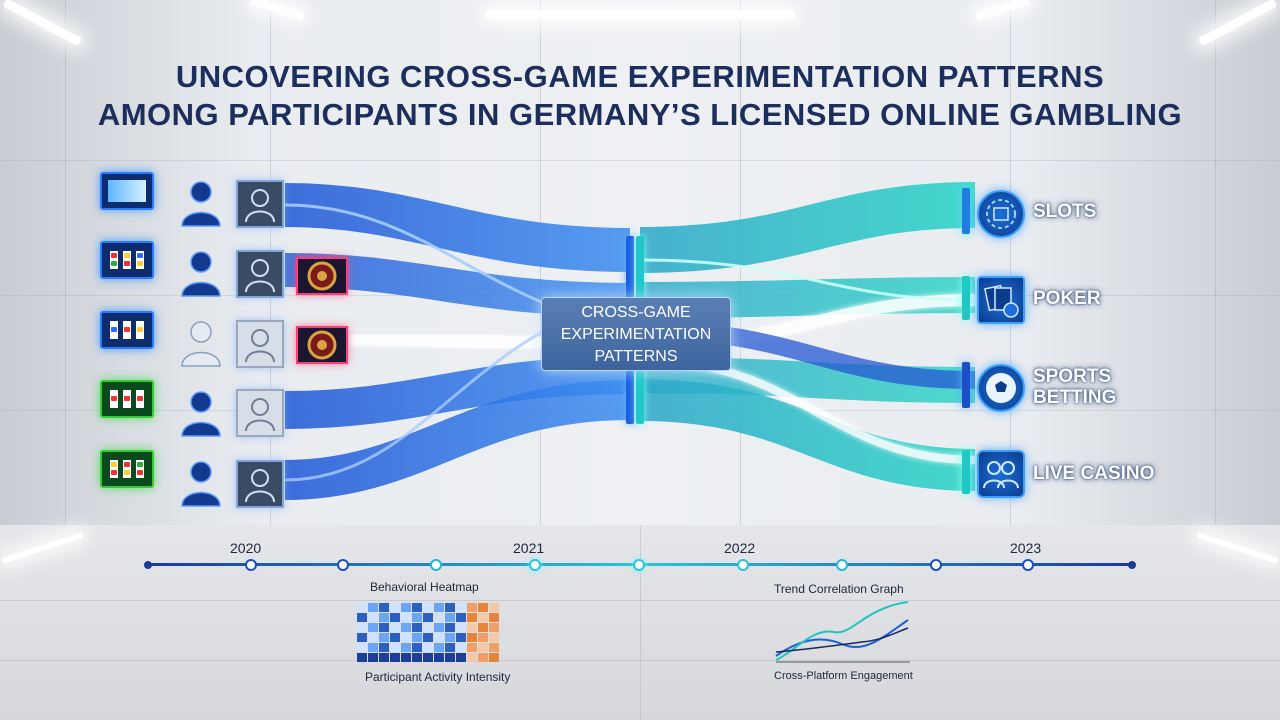 The image size is (1280, 720). I want to click on year-2020: 2020, so click(246, 548).